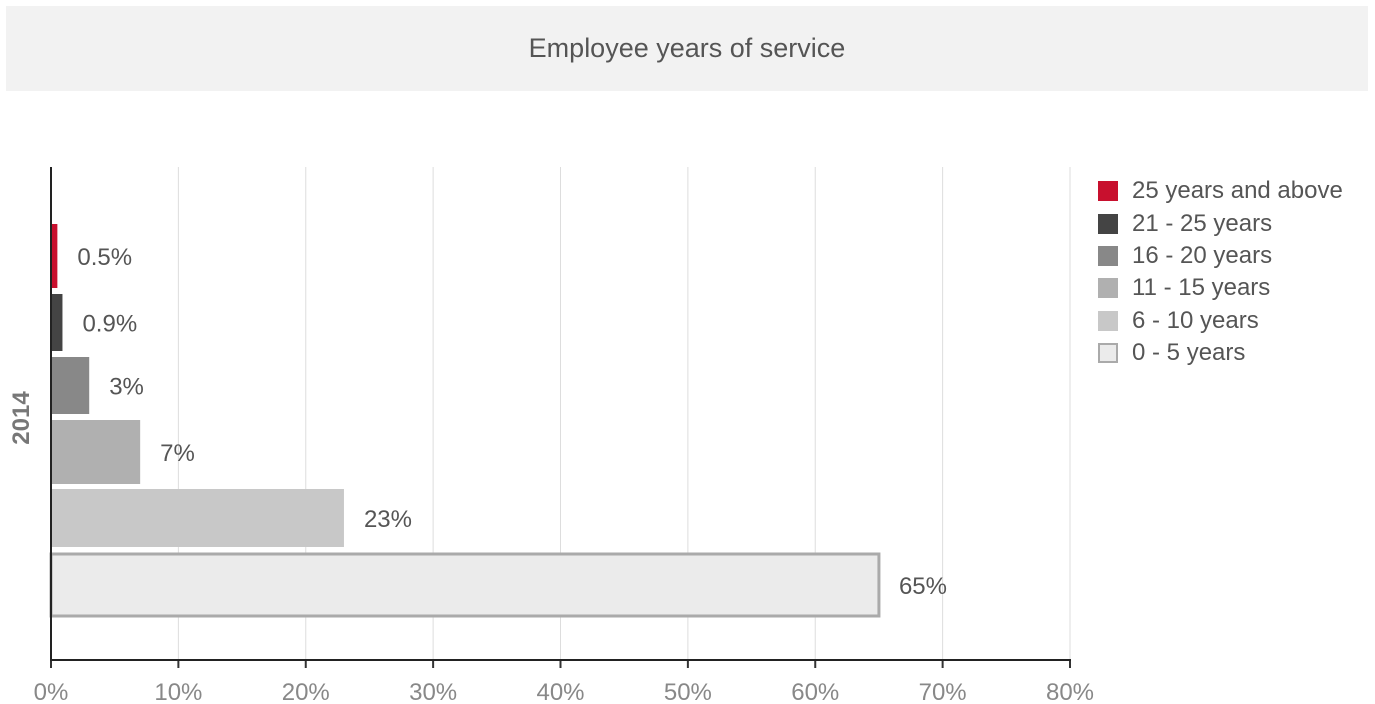 The height and width of the screenshot is (704, 1375). What do you see at coordinates (923, 586) in the screenshot?
I see `data-label: 65%` at bounding box center [923, 586].